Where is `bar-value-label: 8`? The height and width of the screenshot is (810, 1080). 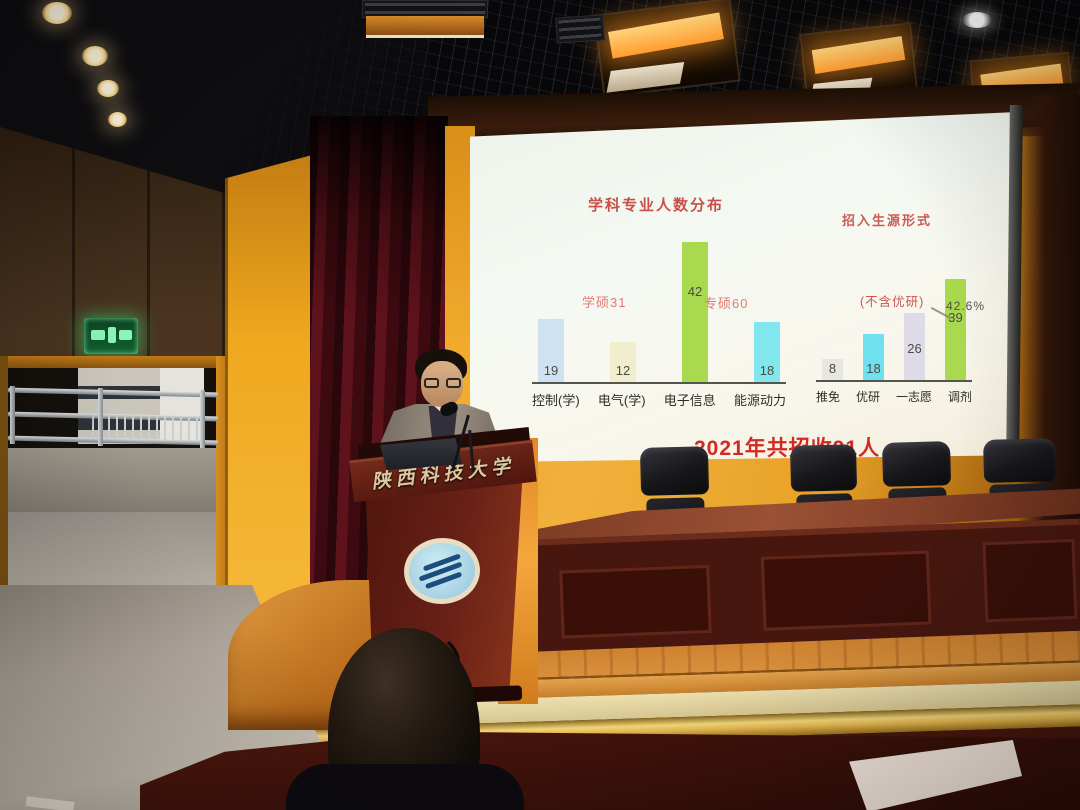 bar-value-label: 8 is located at coordinates (832, 368).